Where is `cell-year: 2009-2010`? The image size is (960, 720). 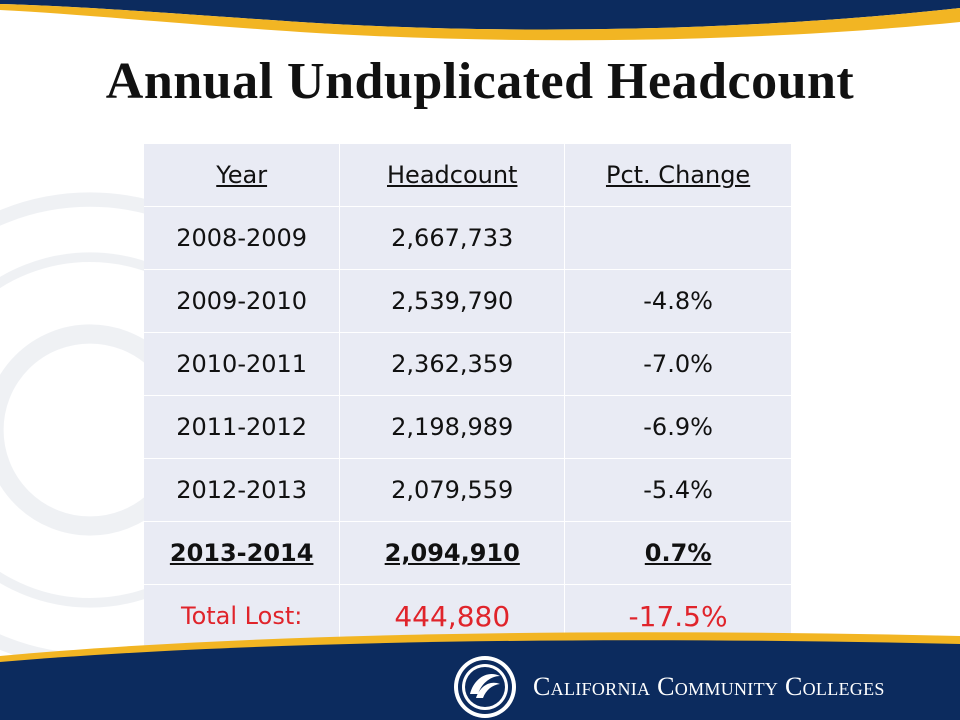 cell-year: 2009-2010 is located at coordinates (242, 301).